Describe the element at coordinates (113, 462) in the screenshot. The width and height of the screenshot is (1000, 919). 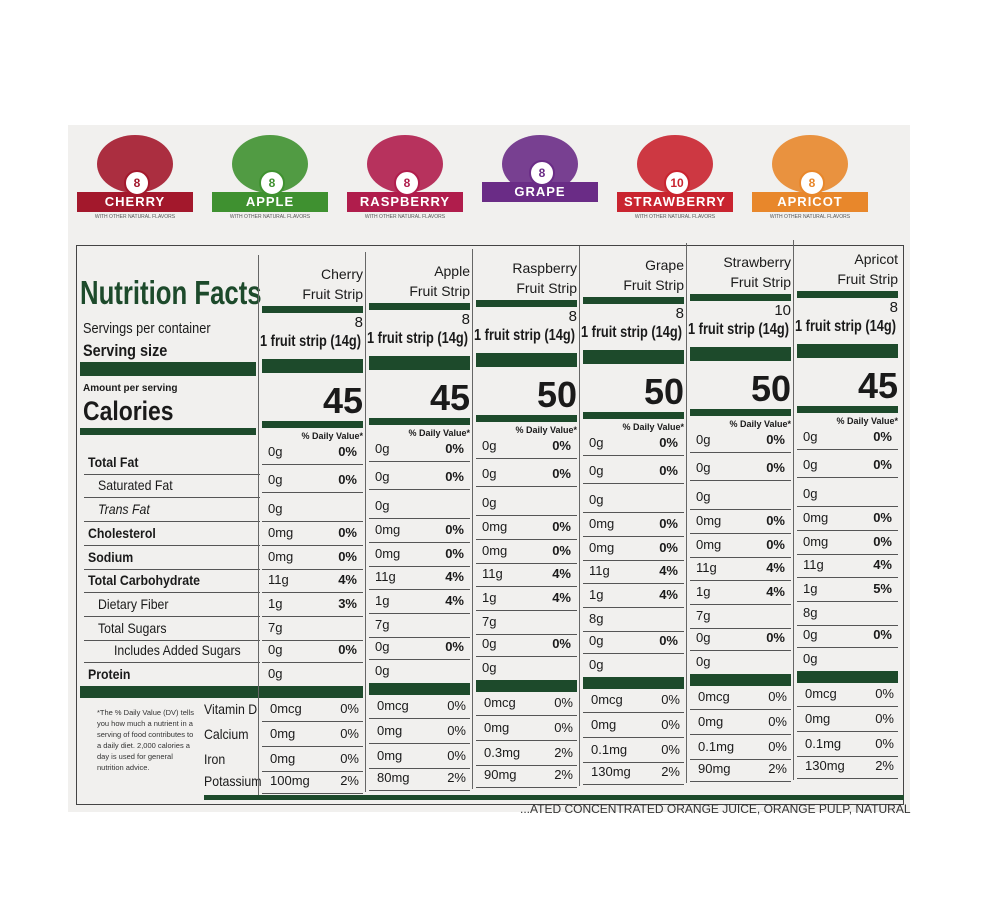
I see `nutrient-label: Total Fat` at that location.